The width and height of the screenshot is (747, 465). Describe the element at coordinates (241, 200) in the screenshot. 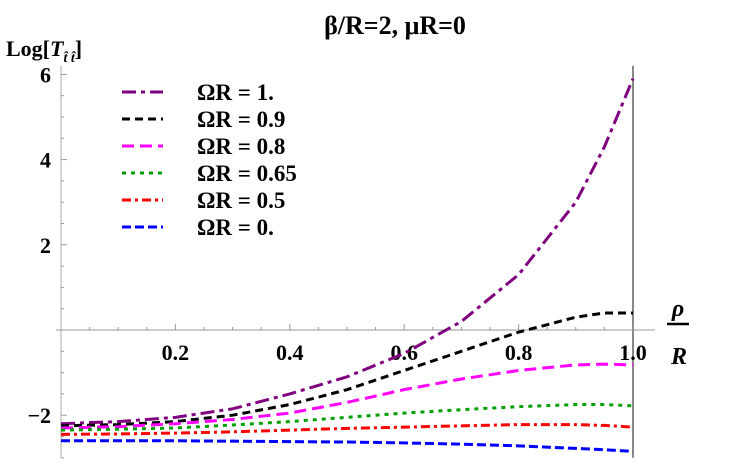

I see `legend-label: ΩR = 0.5` at that location.